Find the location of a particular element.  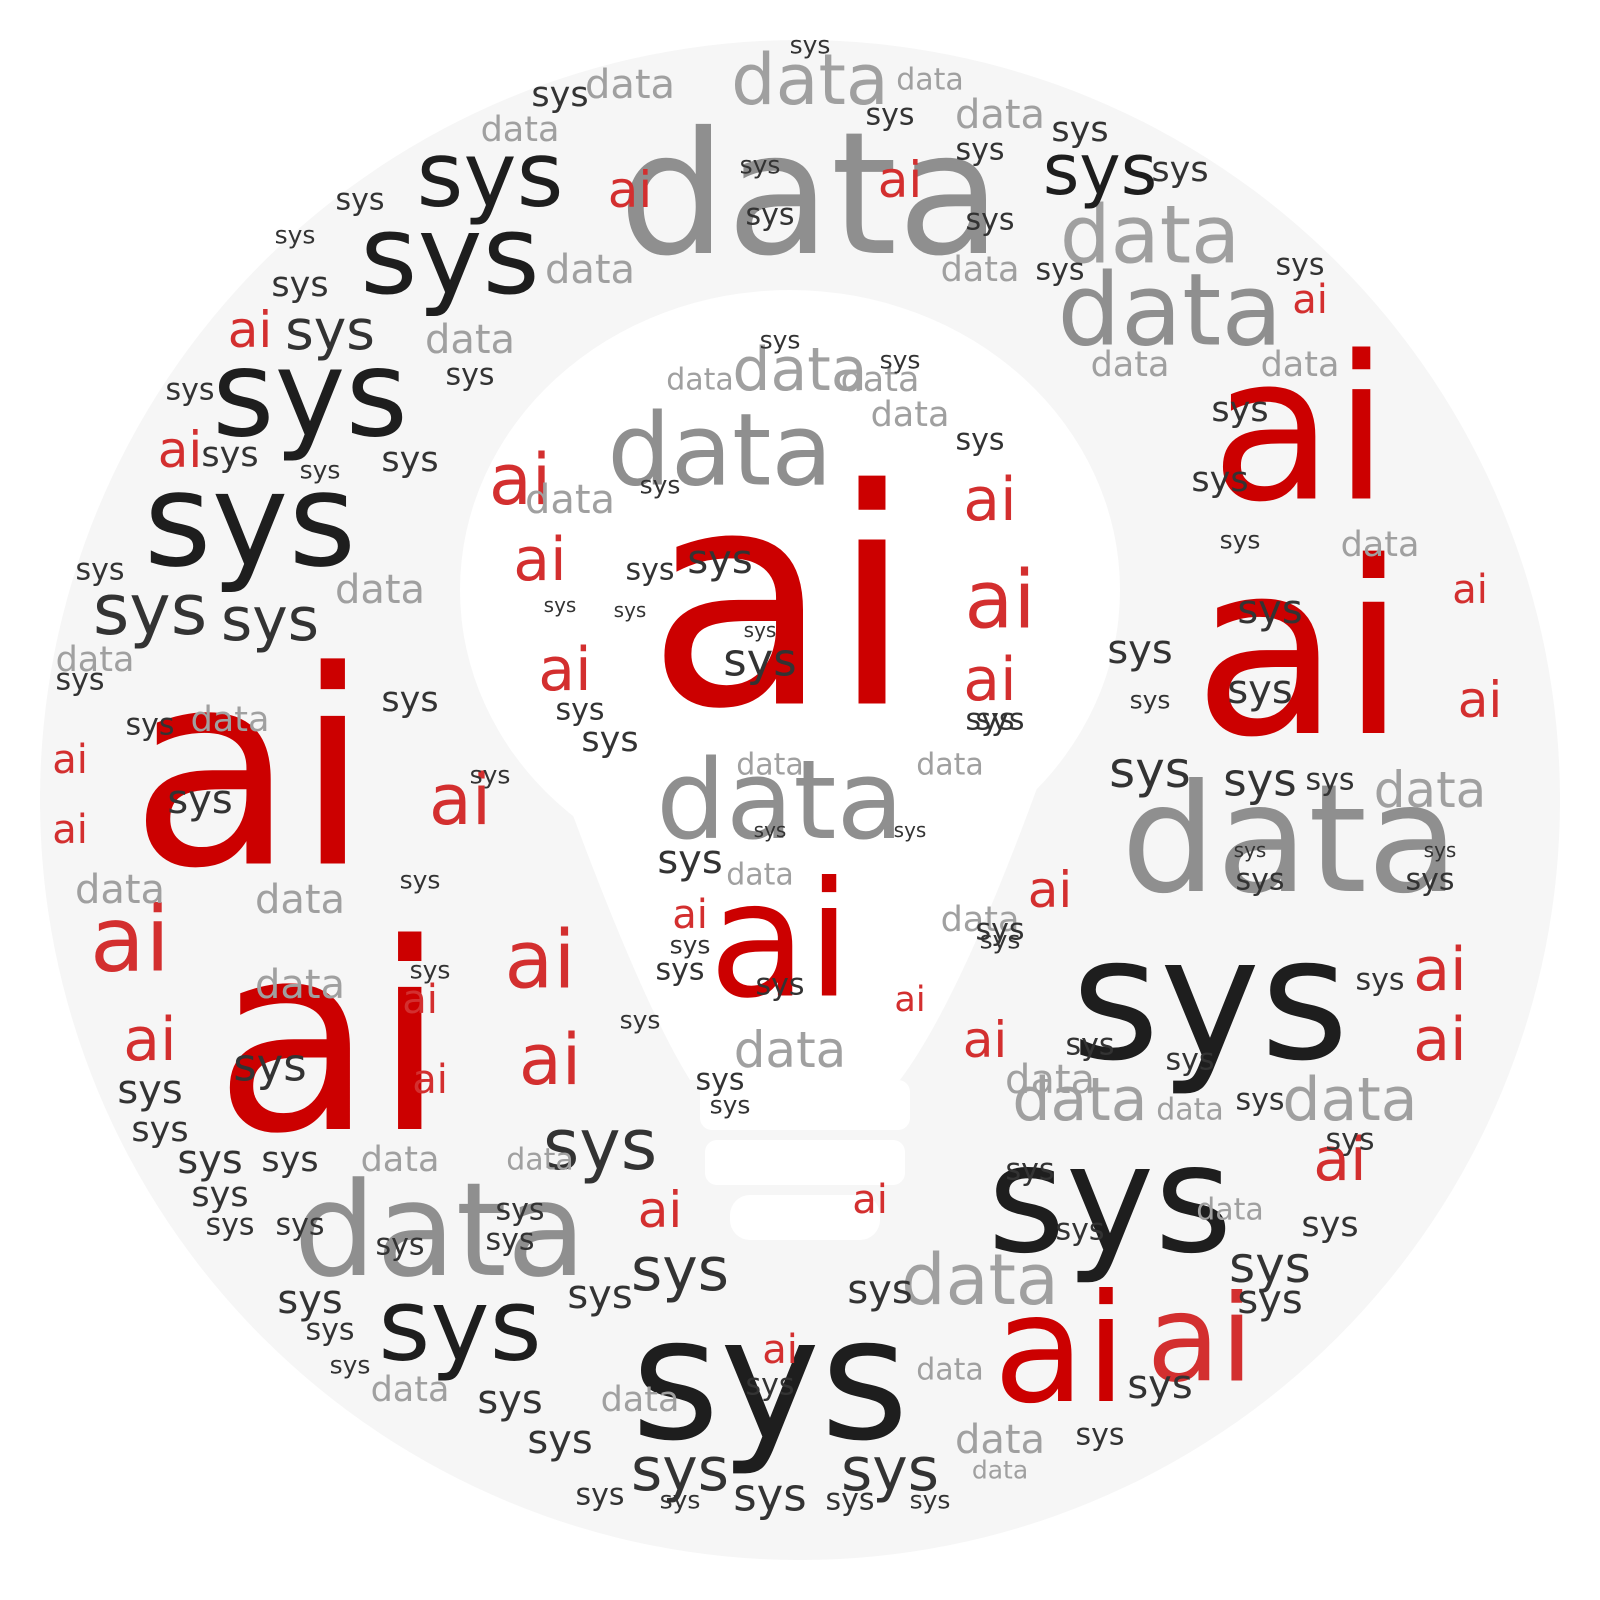

word-data-17: data is located at coordinates (980, 1280).